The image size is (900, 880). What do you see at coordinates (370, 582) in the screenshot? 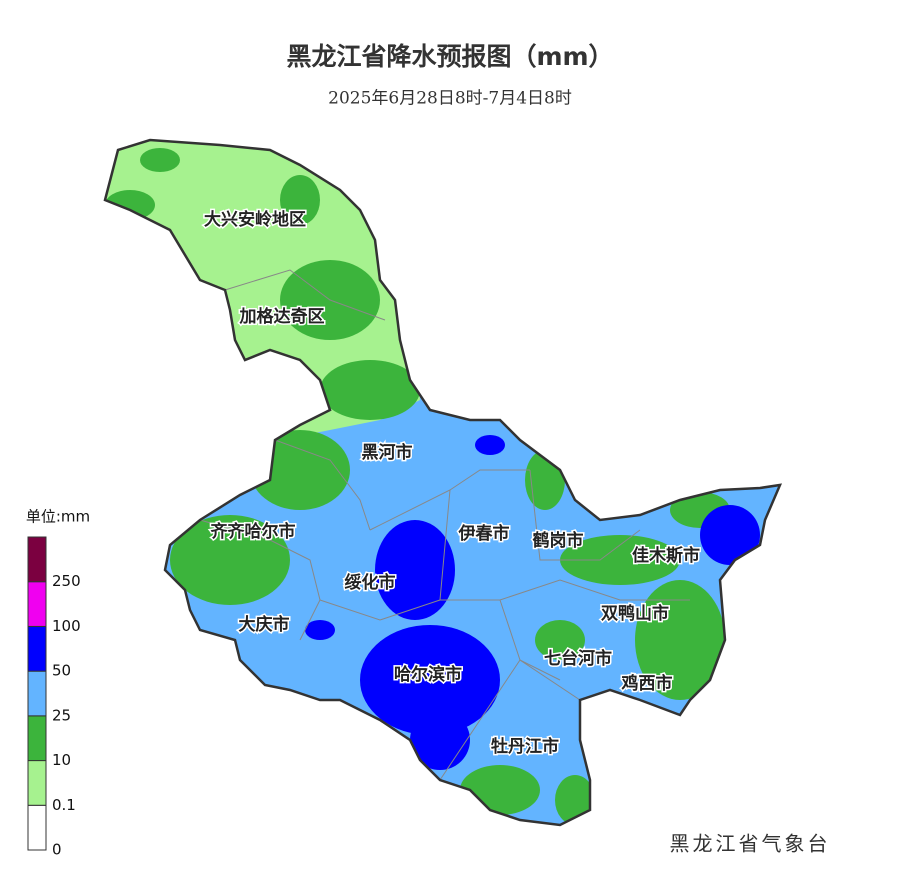
I see `region-label: 绥化市` at bounding box center [370, 582].